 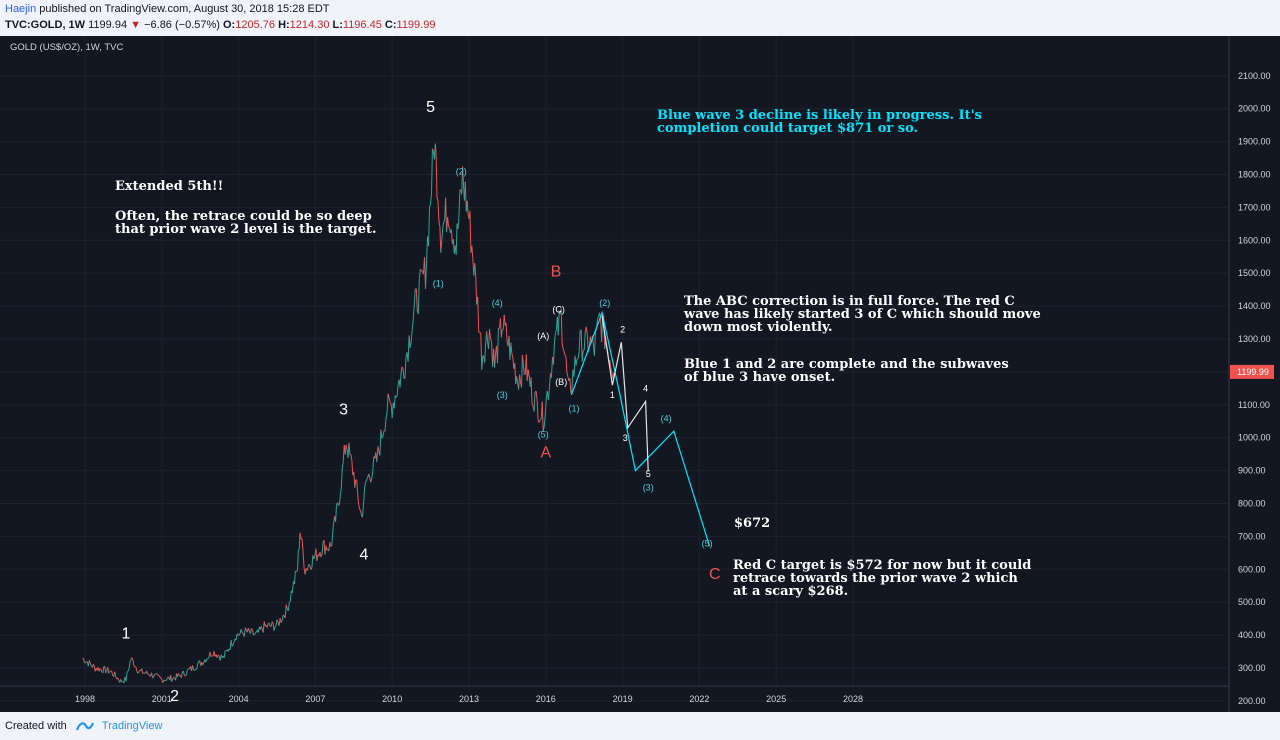 What do you see at coordinates (699, 699) in the screenshot?
I see `x-tick-label: 2022` at bounding box center [699, 699].